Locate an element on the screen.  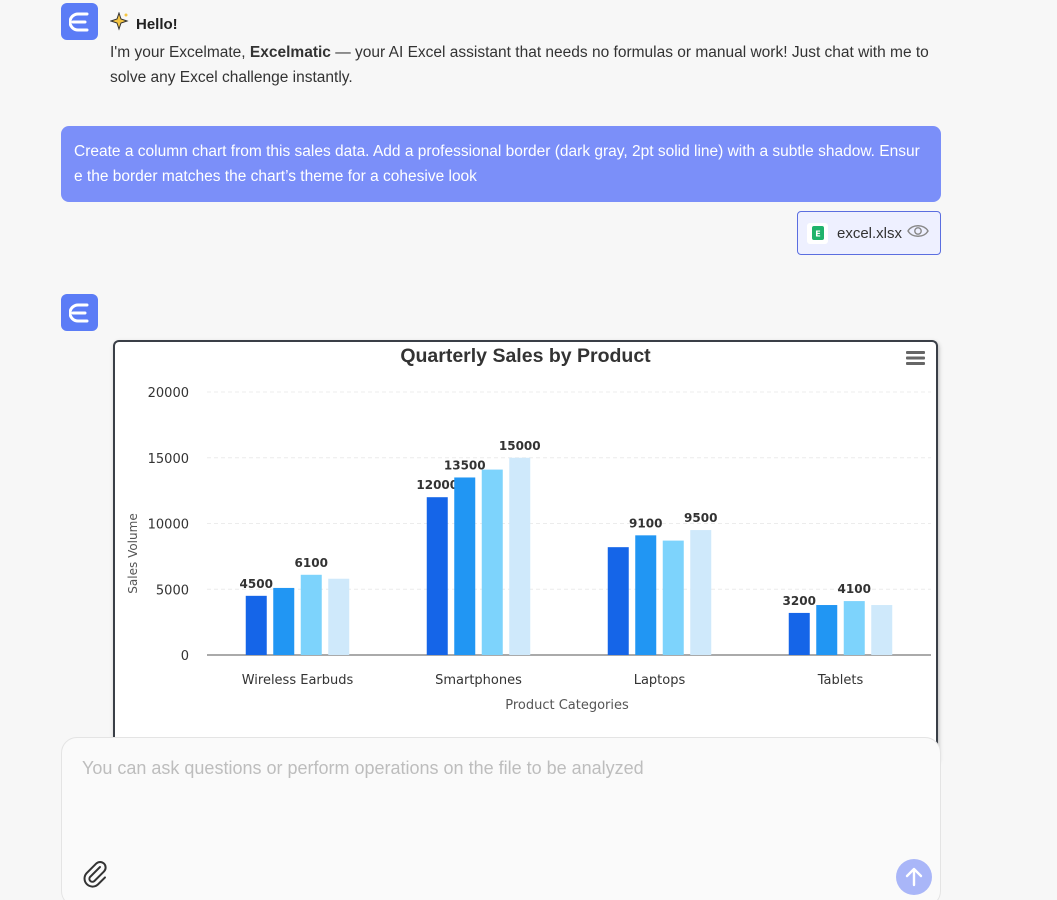
arrow-up-icon is located at coordinates (914, 877).